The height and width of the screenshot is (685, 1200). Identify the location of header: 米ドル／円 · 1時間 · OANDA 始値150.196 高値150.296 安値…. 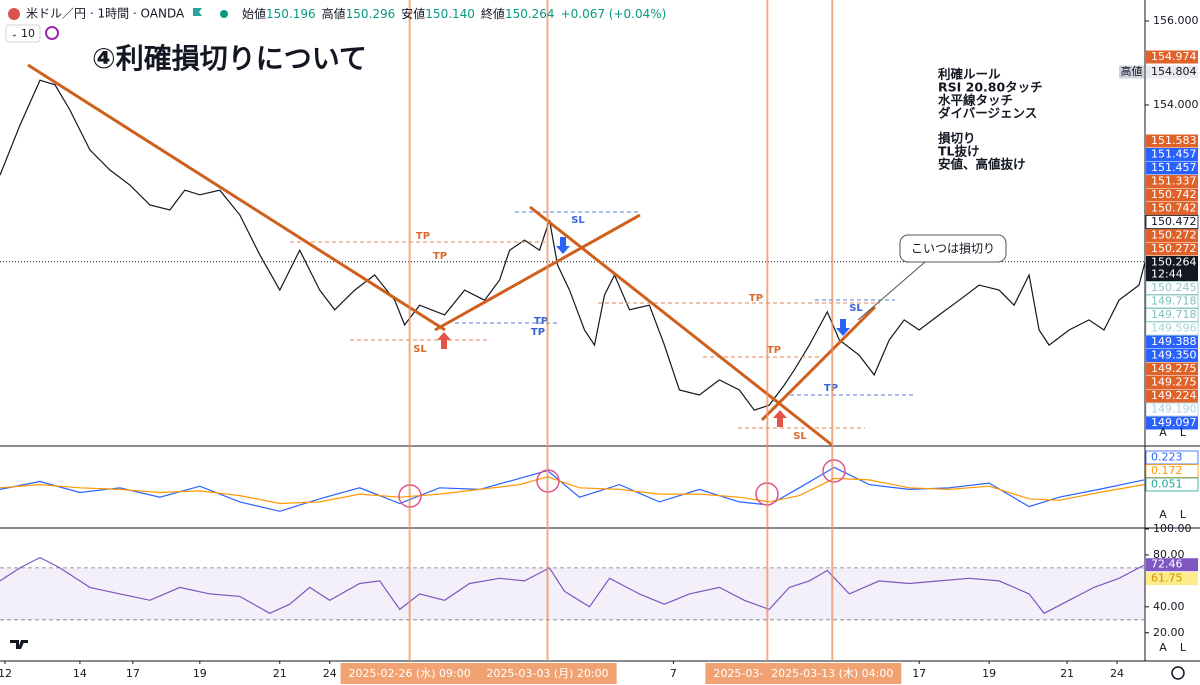
(335, 24).